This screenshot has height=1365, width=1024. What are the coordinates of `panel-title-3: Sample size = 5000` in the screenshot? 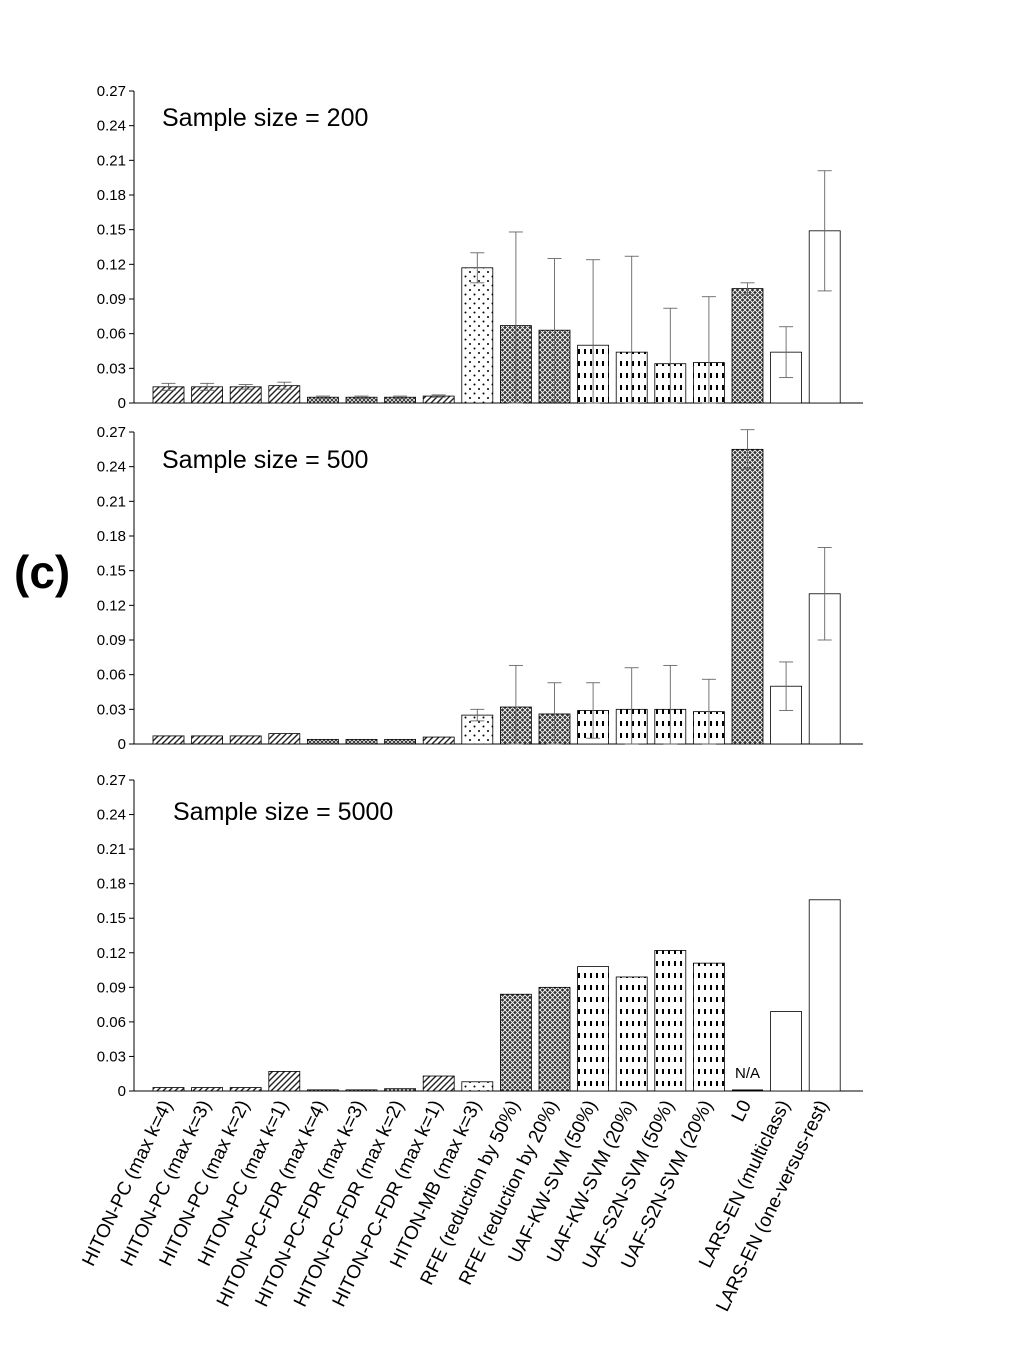 It's located at (283, 812).